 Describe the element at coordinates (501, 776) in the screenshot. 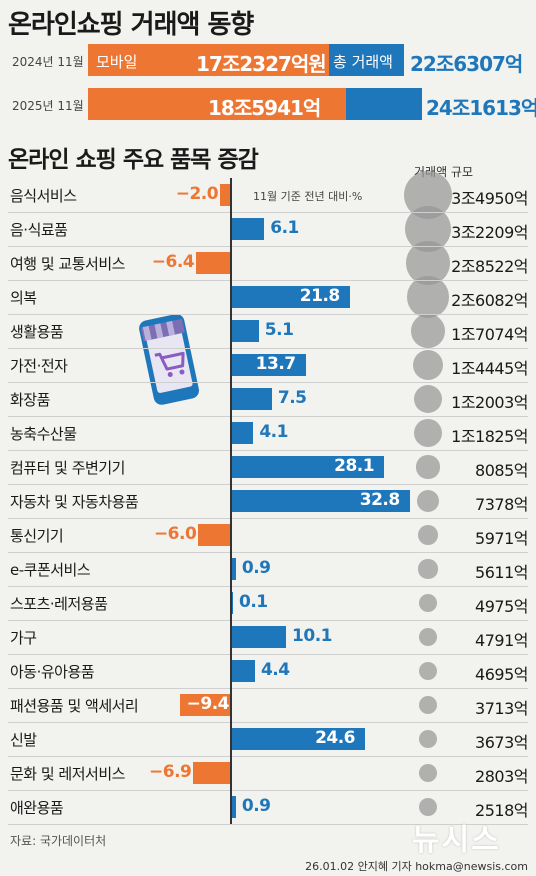

I see `amount-label: 2803억` at that location.